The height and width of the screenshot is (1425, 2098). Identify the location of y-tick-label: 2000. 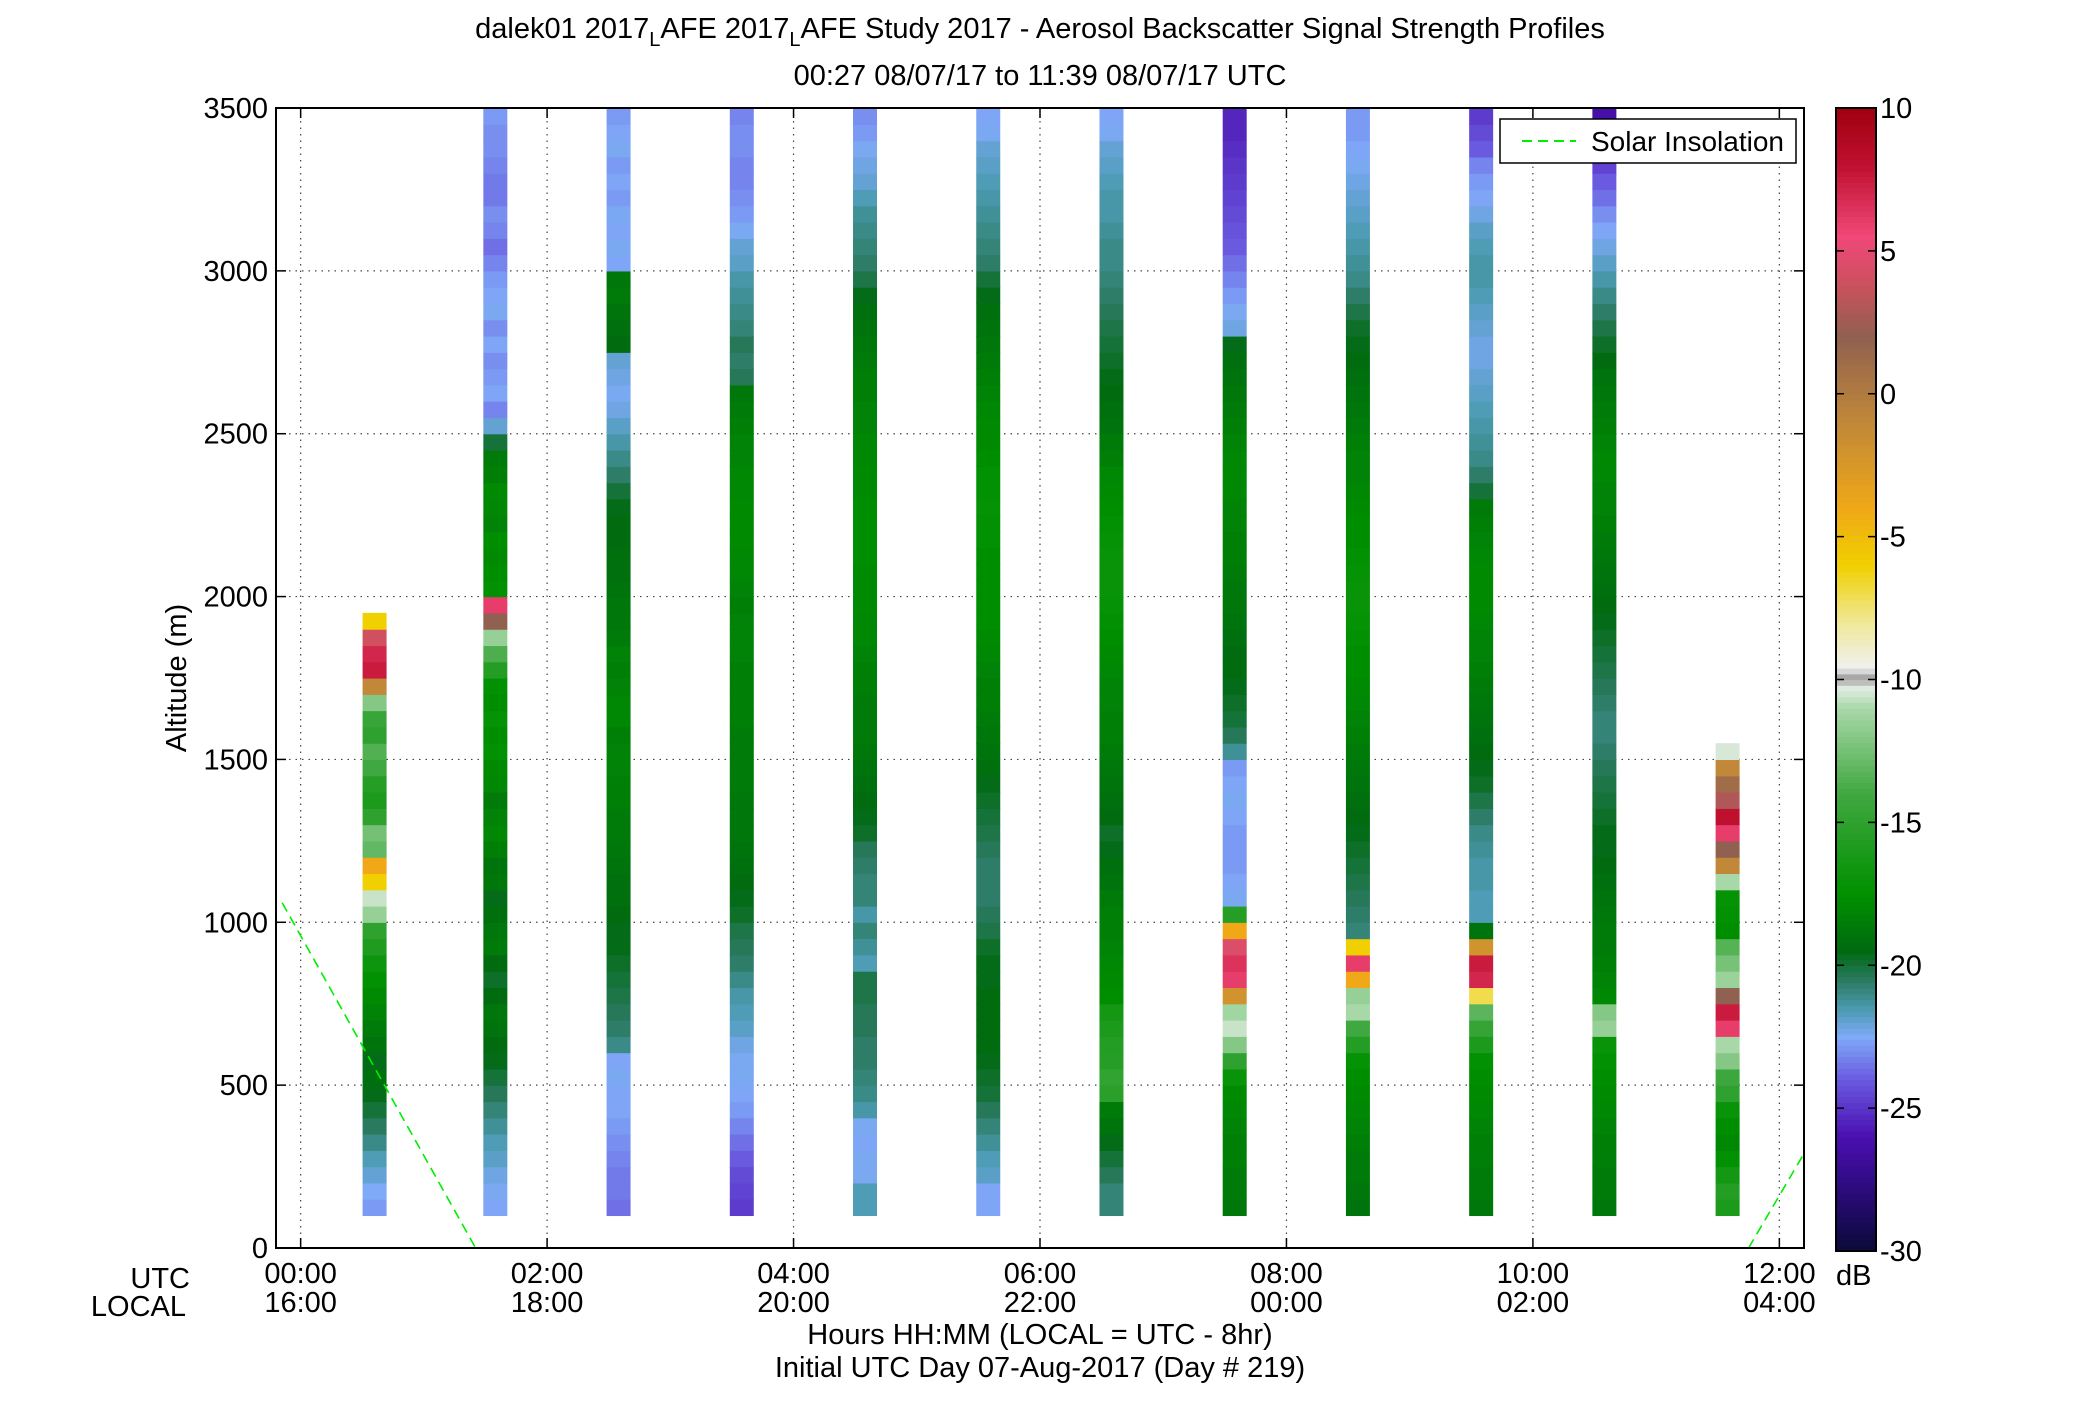
(235, 598).